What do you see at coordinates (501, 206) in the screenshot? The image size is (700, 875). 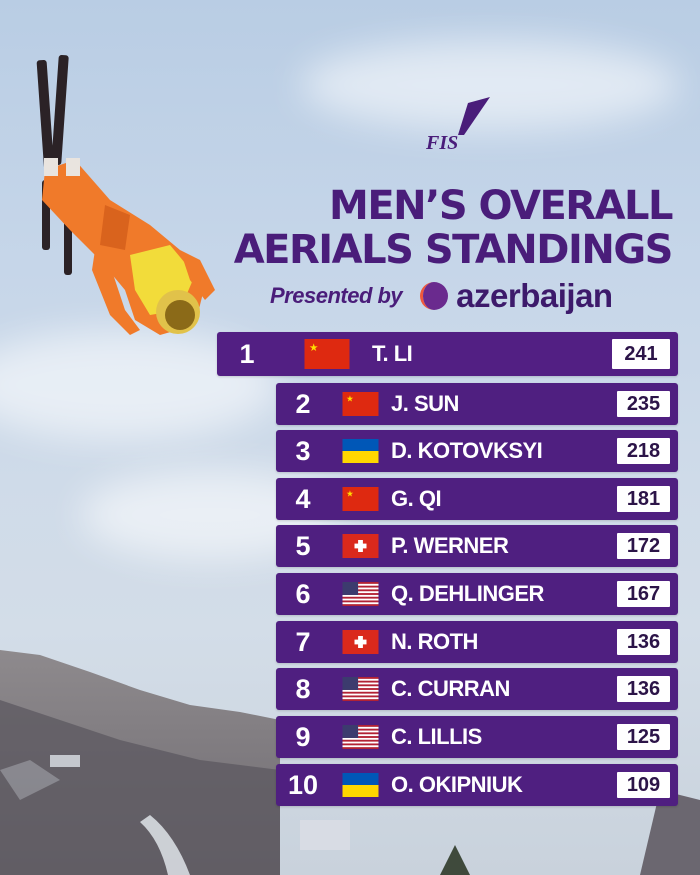 I see `title-line-1: MEN’S OVERALL` at bounding box center [501, 206].